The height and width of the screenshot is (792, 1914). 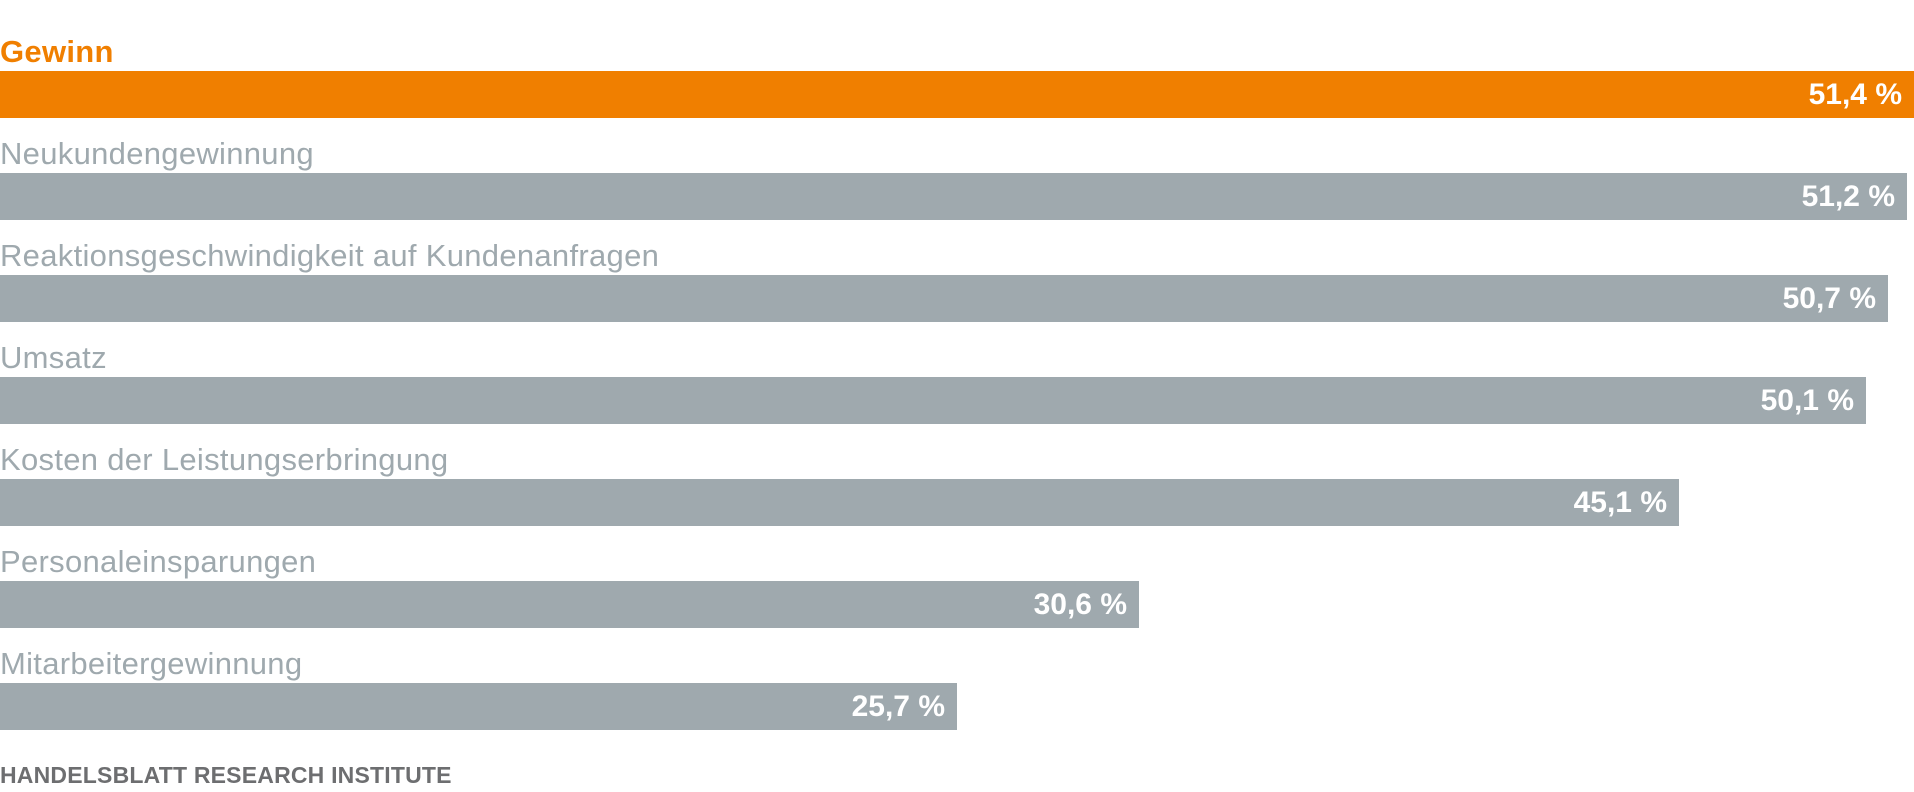 I want to click on bar: 45,1 %, so click(x=839, y=502).